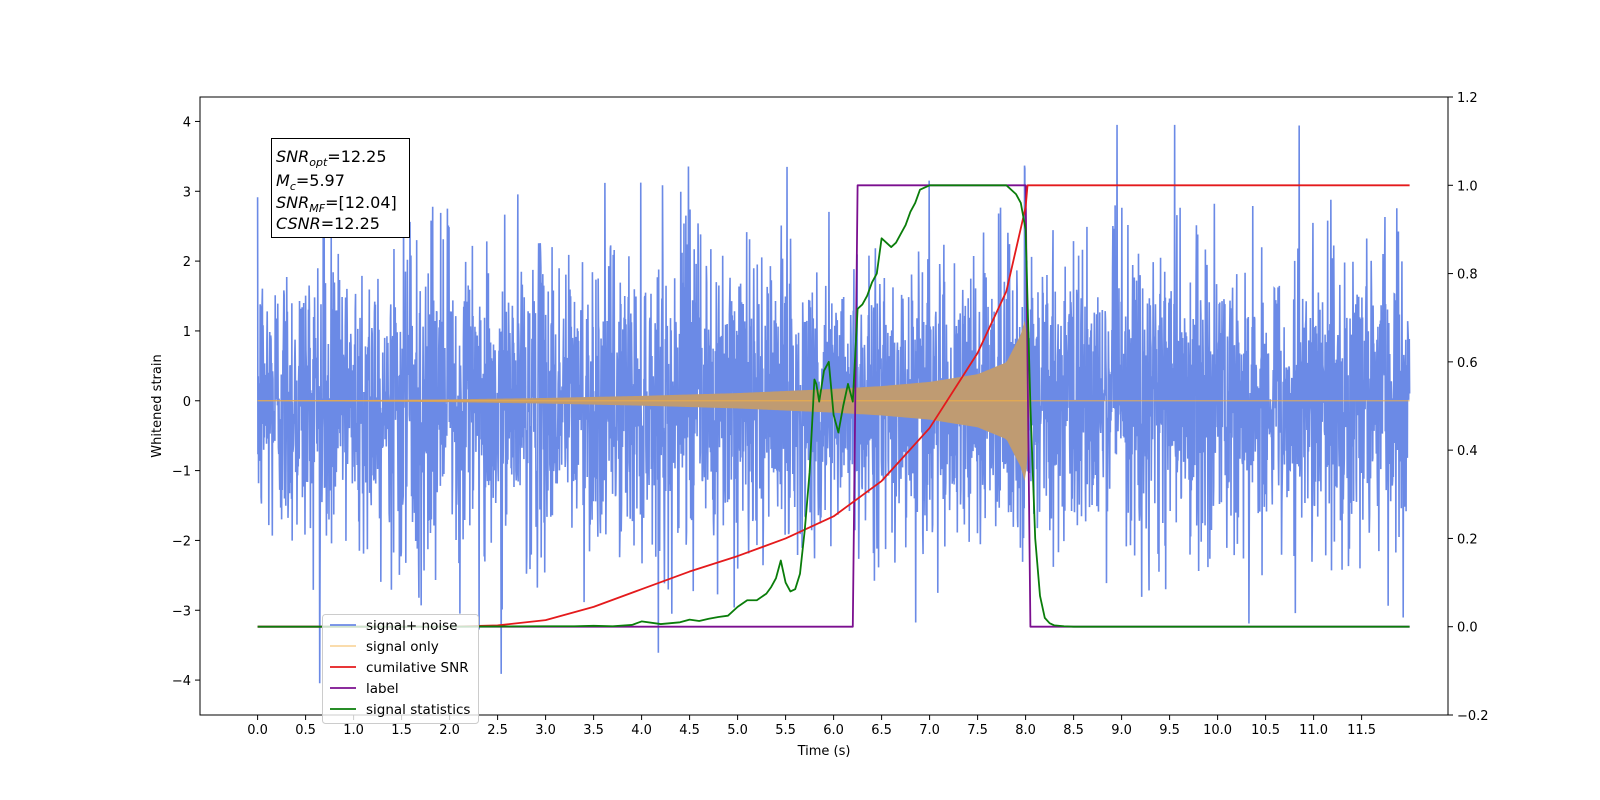 This screenshot has height=800, width=1600. Describe the element at coordinates (181, 472) in the screenshot. I see `y-tick-label-left: −1` at that location.